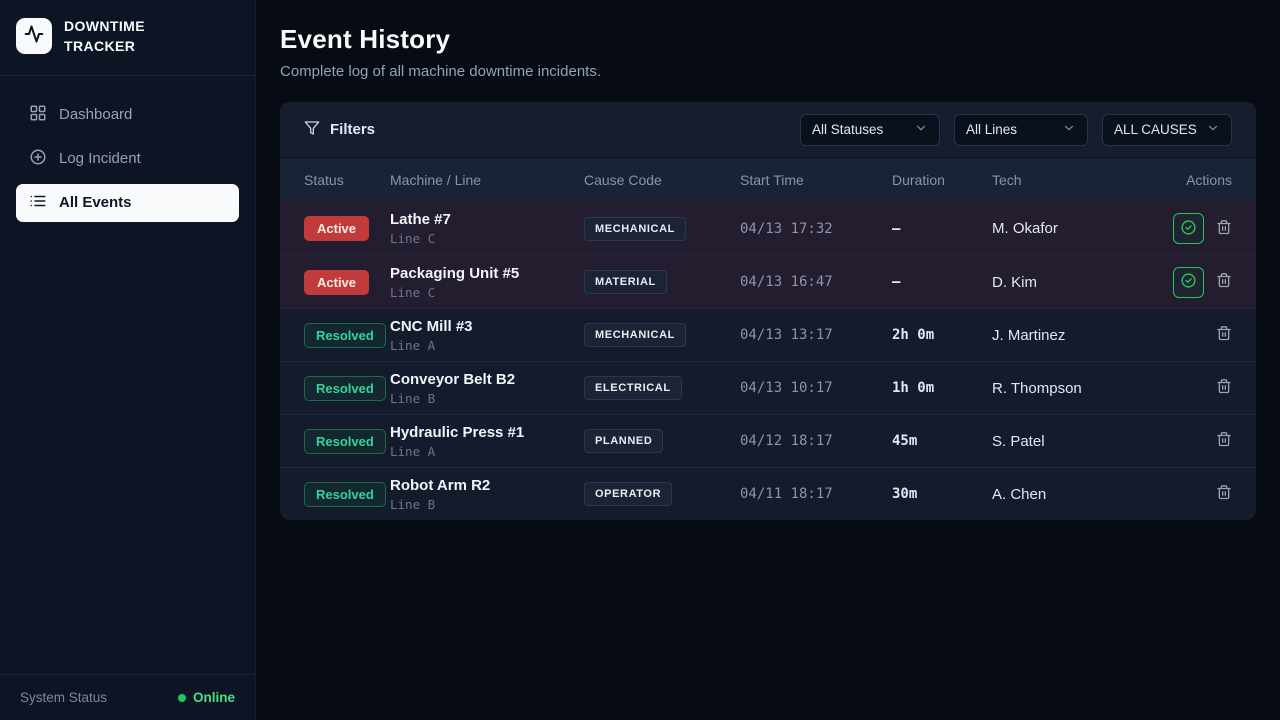 This screenshot has height=720, width=1280. I want to click on line-filter-select: All Lines, so click(1021, 129).